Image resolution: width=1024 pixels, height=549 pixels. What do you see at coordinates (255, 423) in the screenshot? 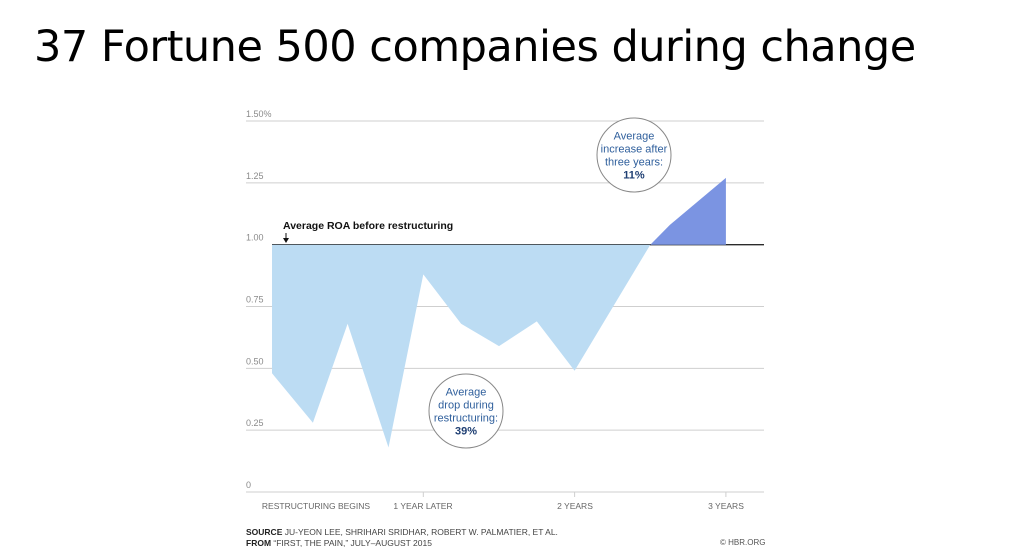
I see `y-tick-label: 0.25` at bounding box center [255, 423].